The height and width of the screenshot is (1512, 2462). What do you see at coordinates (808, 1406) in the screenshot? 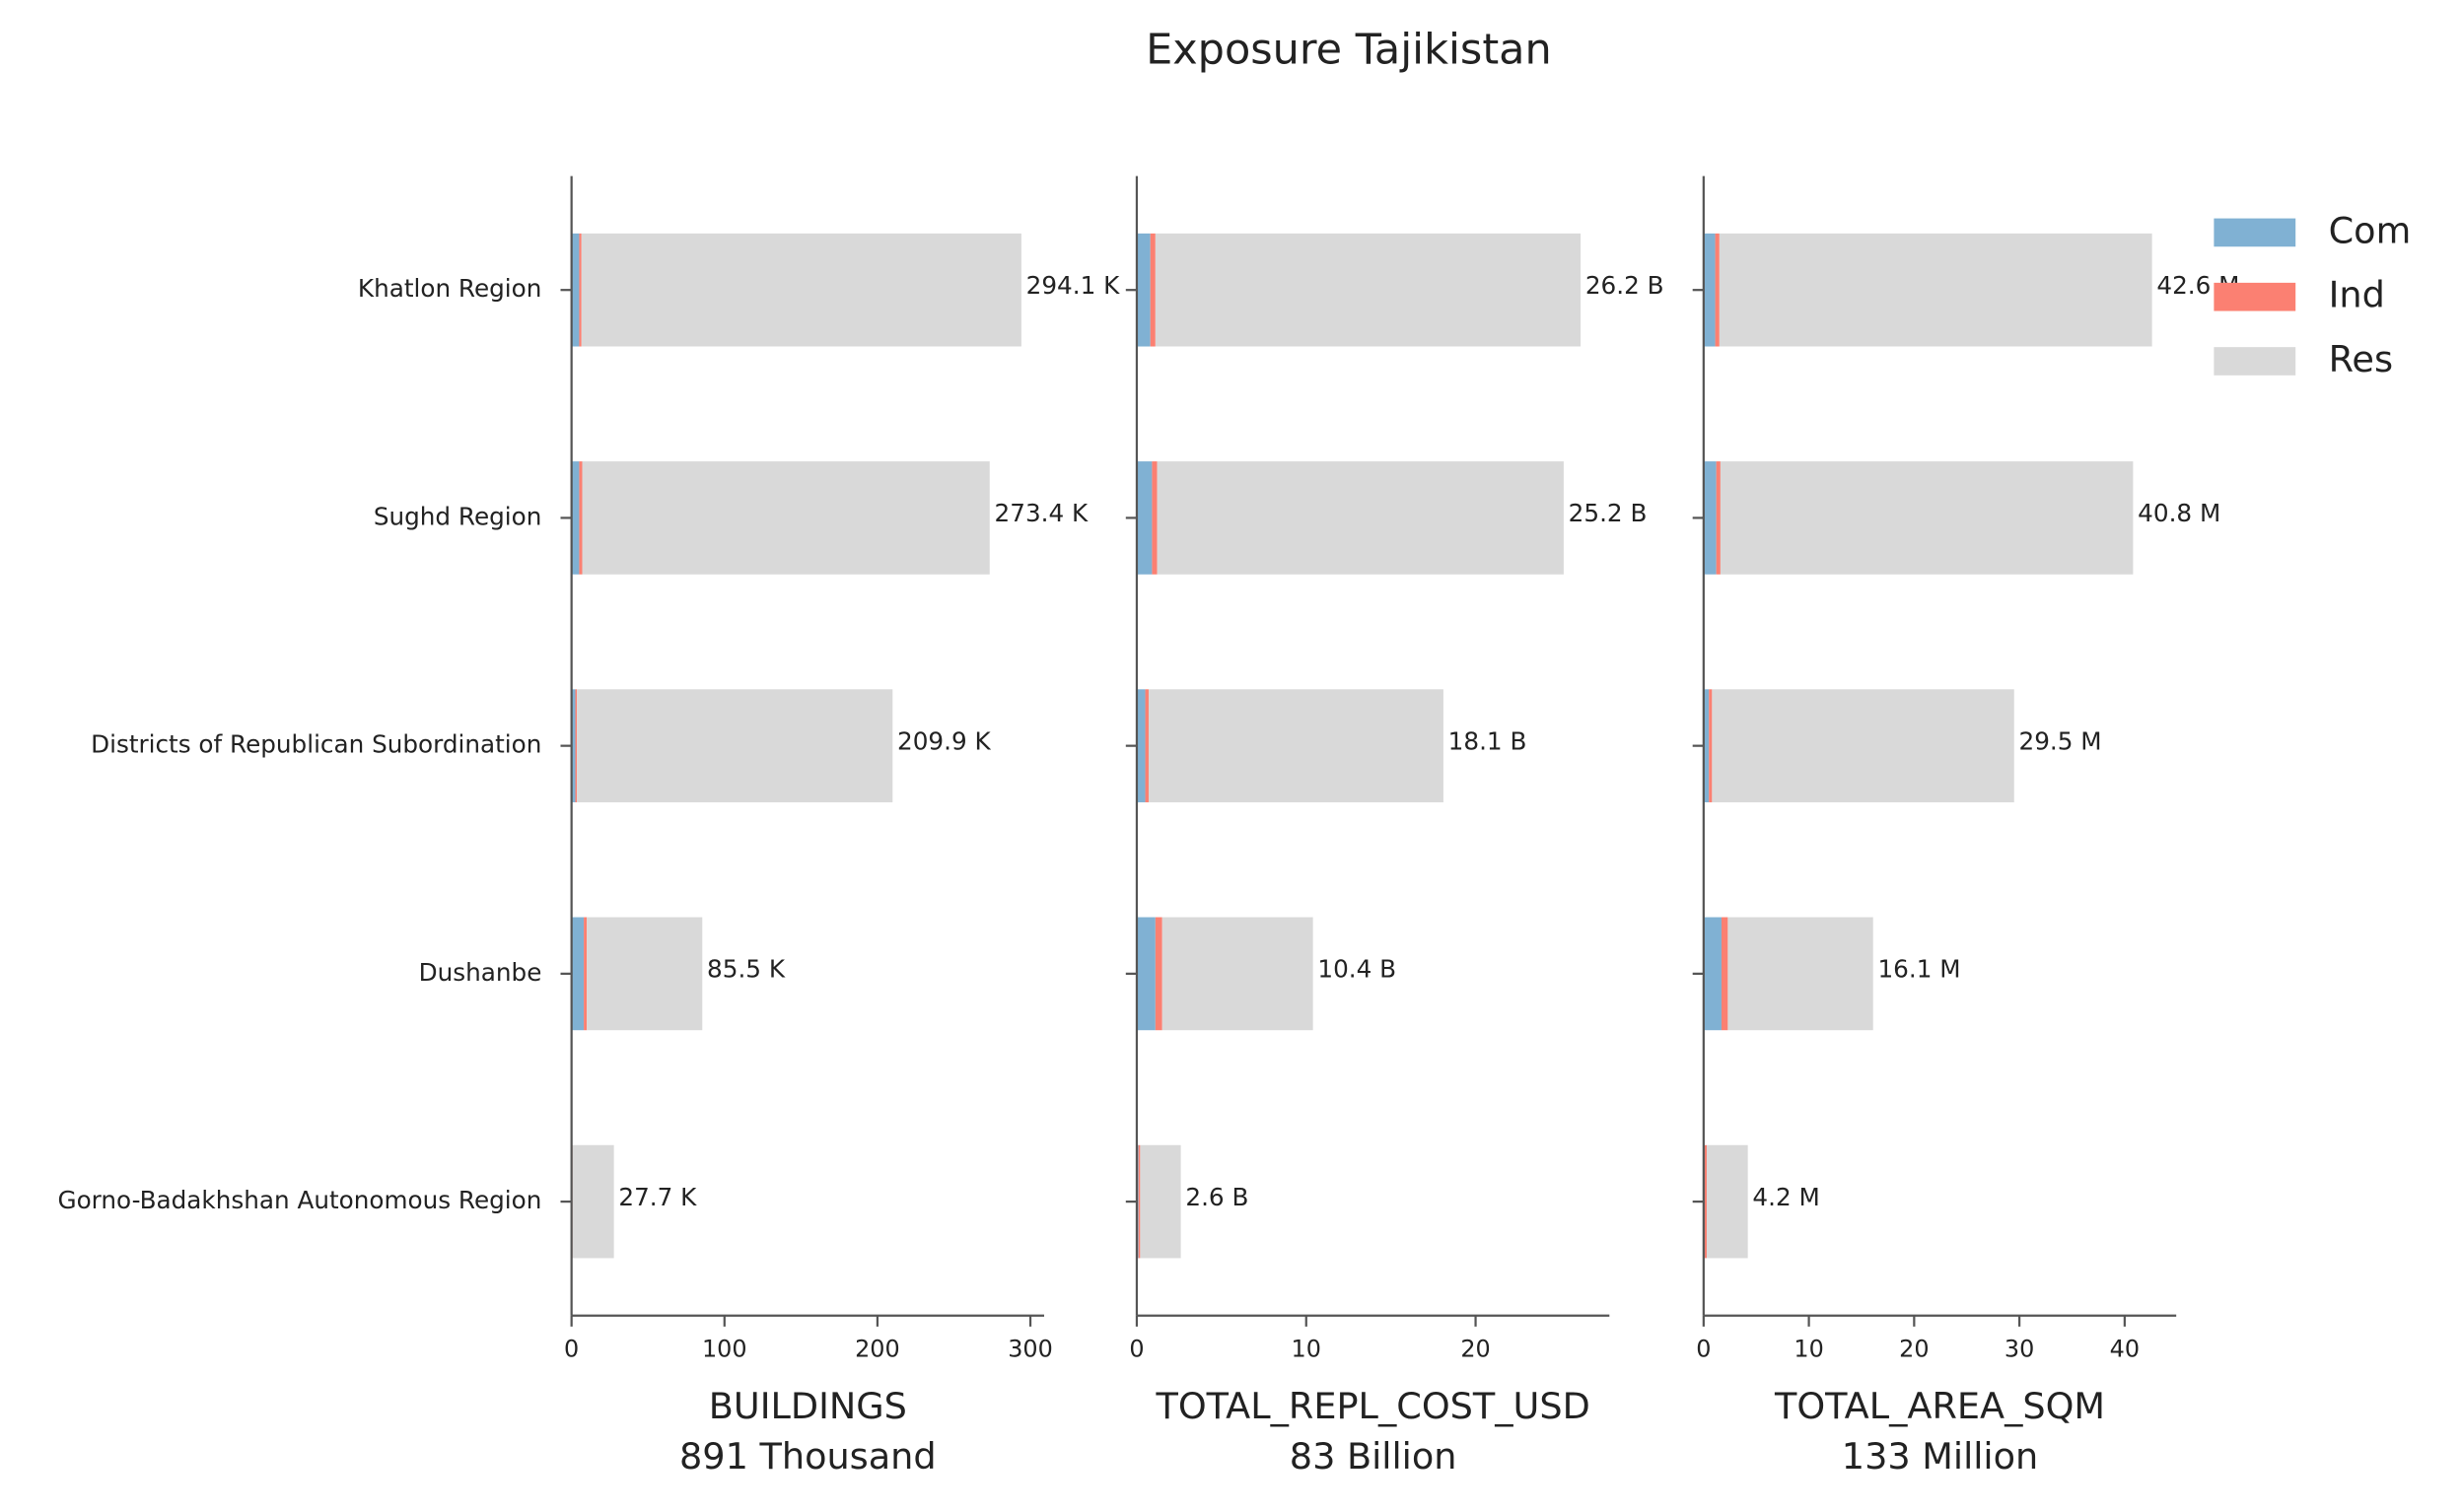
I see `x-axis-title: BUILDINGS` at bounding box center [808, 1406].